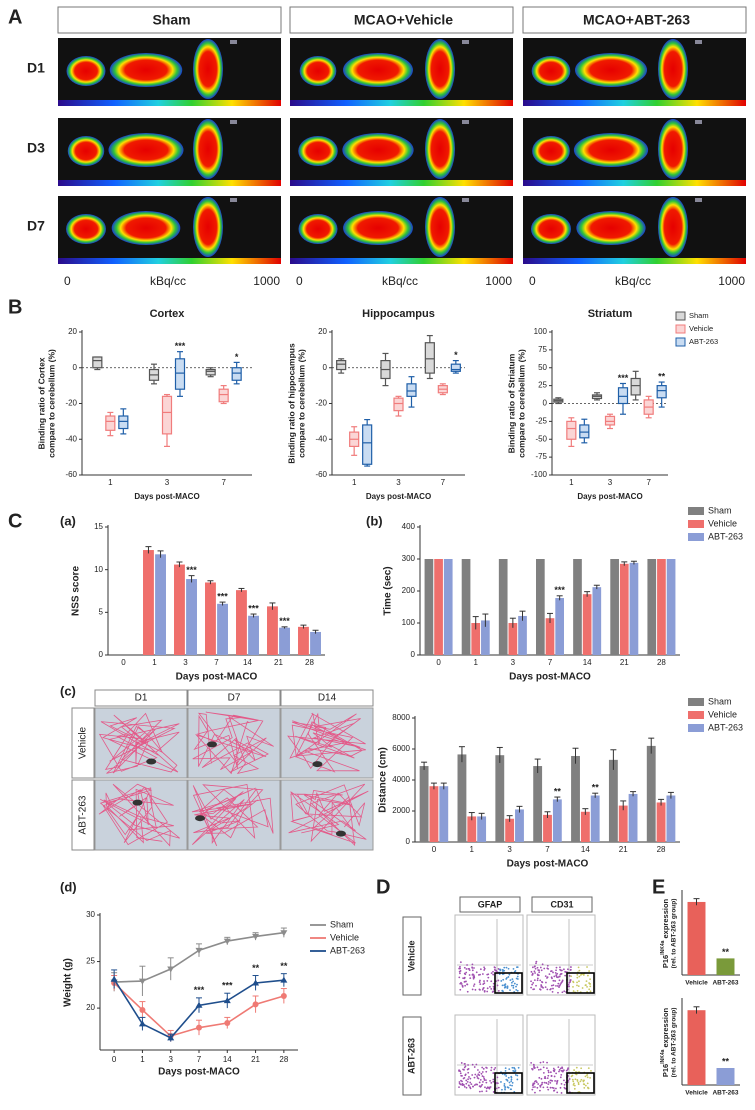 The image size is (755, 1110). Describe the element at coordinates (234, 698) in the screenshot. I see `of-header: D7` at that location.